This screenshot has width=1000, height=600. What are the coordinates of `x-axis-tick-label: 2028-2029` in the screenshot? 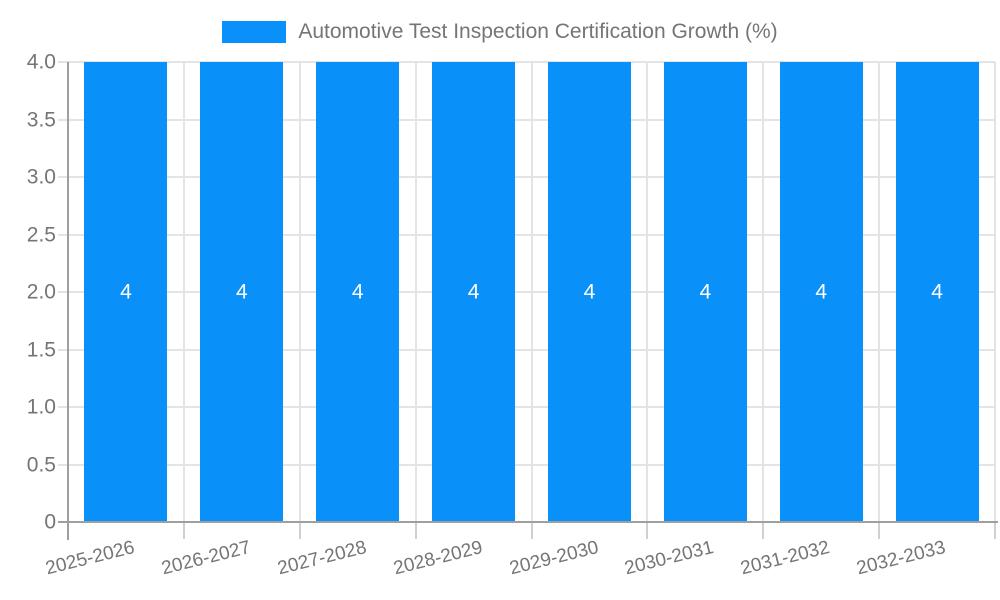 It's located at (438, 558).